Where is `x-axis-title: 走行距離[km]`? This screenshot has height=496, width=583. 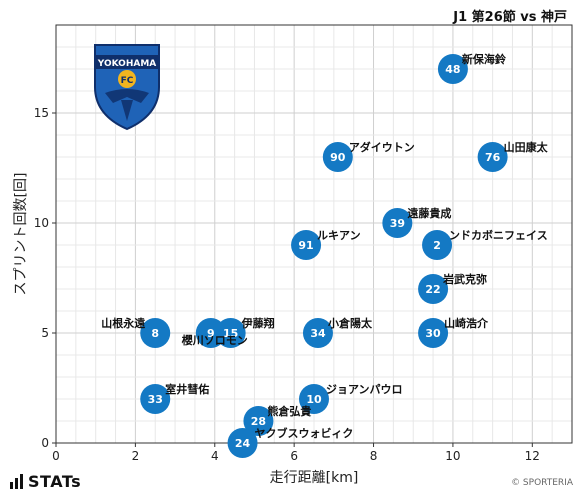 x-axis-title: 走行距離[km] is located at coordinates (314, 477).